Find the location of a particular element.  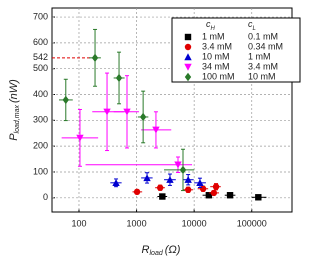

legend-header-sub: L is located at coordinates (254, 29).